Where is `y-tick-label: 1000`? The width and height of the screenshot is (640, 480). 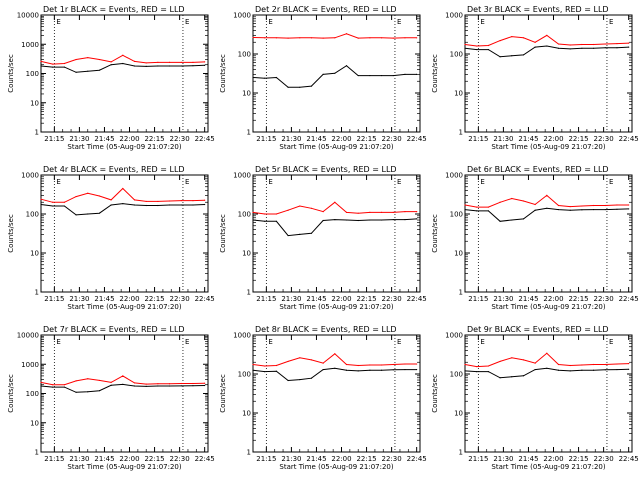
y-tick-label: 1000 is located at coordinates (30, 176).